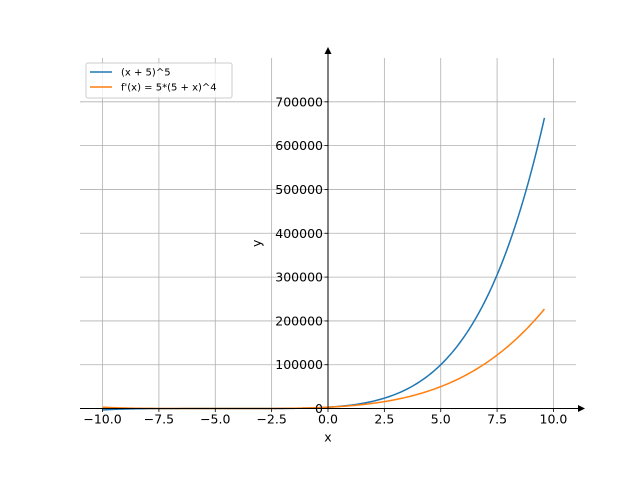 This screenshot has width=640, height=480. I want to click on x-tick-label: 7.5, so click(497, 419).